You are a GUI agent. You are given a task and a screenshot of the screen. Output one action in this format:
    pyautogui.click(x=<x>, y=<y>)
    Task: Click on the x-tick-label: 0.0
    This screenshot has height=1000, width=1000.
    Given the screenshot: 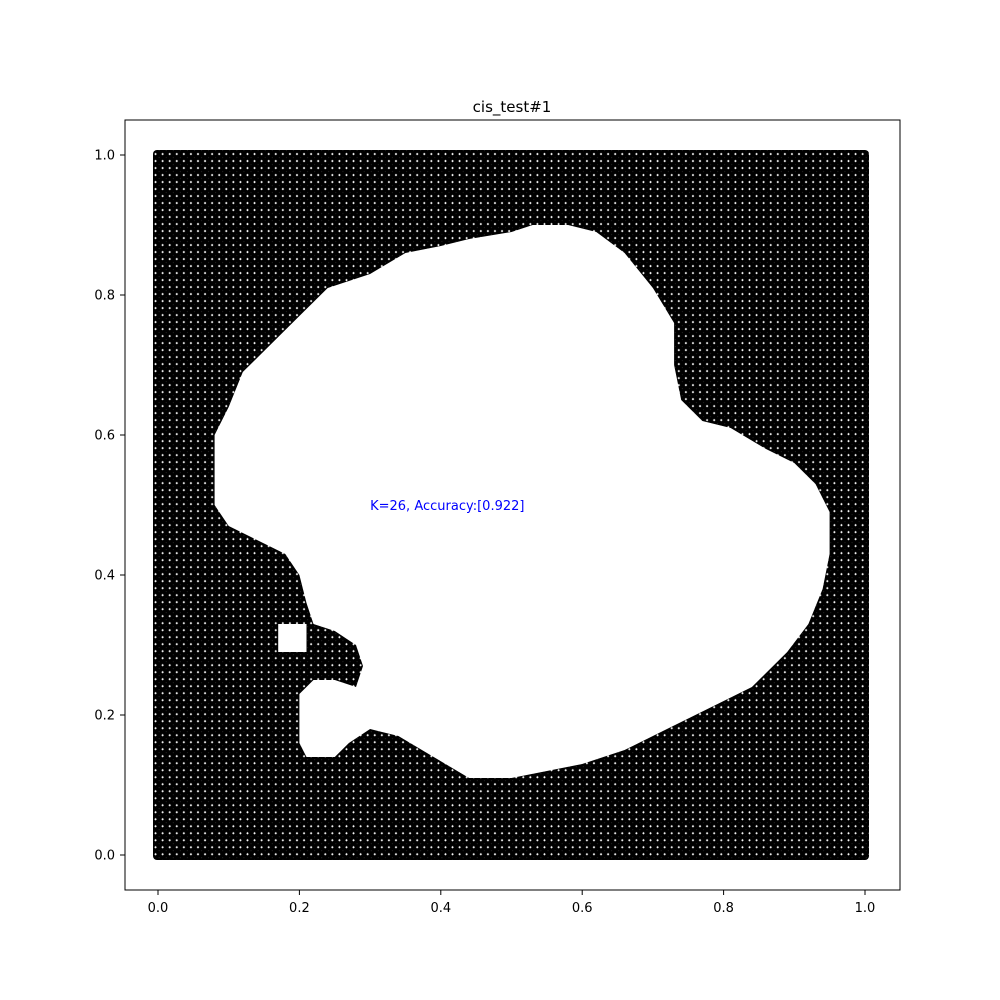 What is the action you would take?
    pyautogui.click(x=158, y=908)
    